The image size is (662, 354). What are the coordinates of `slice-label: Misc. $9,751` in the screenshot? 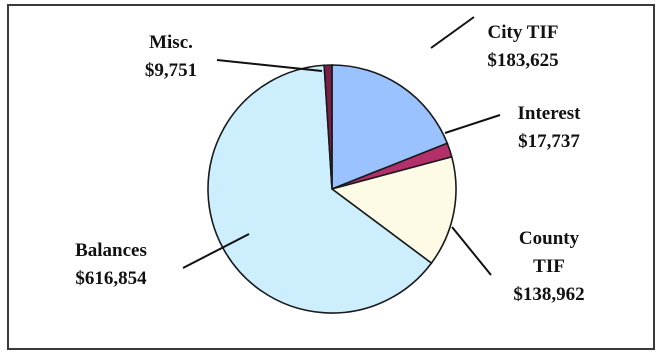 It's located at (171, 56).